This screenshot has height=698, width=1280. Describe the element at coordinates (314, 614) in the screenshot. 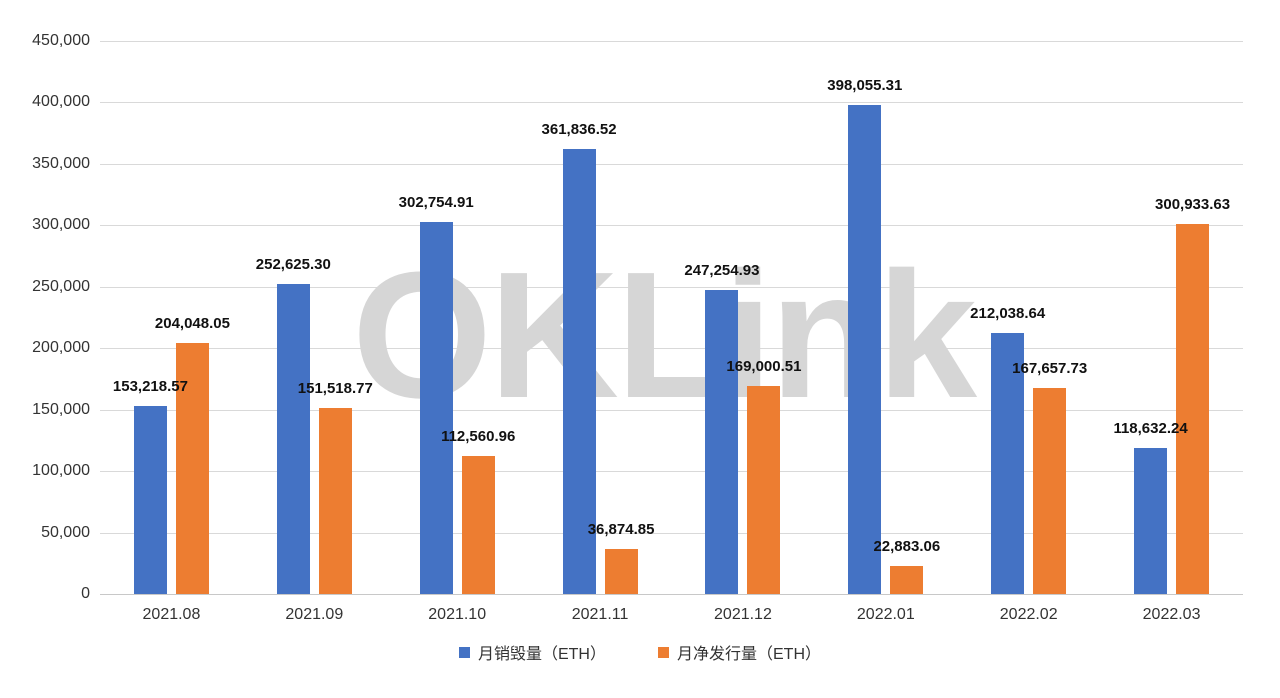

I see `x-axis-label: 2021.09` at that location.